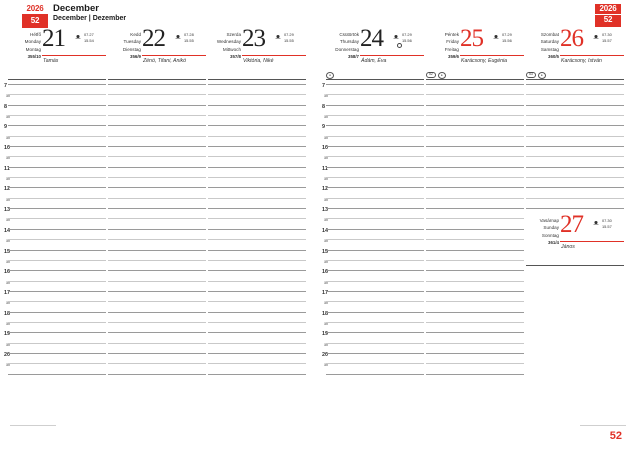 The width and height of the screenshot is (636, 450). I want to click on hour-row: 16, so click(477, 274).